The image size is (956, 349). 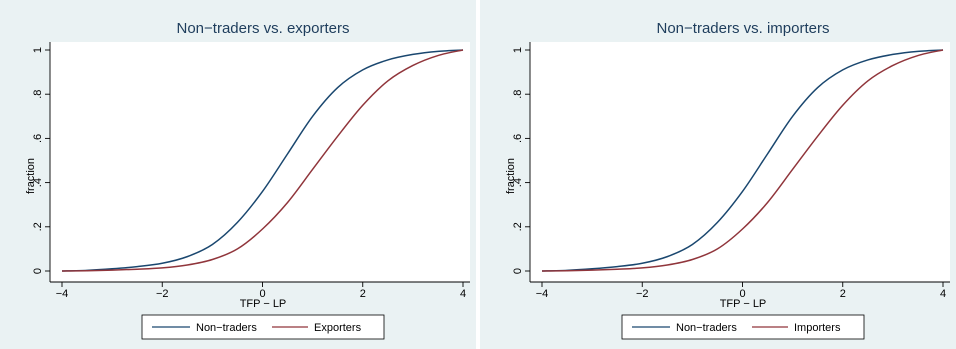 What do you see at coordinates (743, 327) in the screenshot?
I see `legend: Non−traders Importers` at bounding box center [743, 327].